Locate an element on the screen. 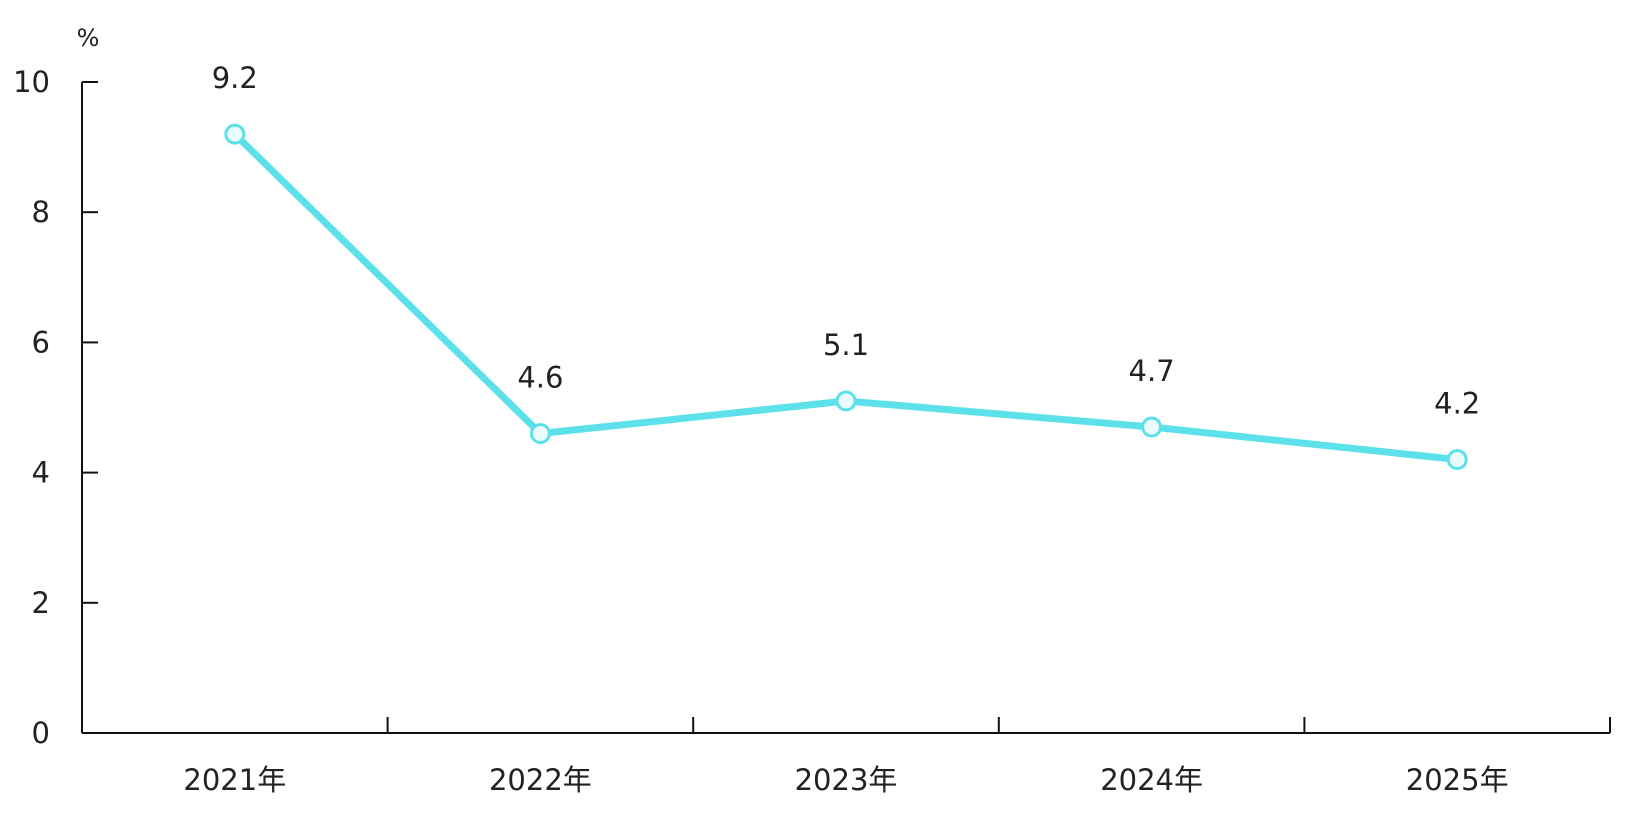  y-tick-label: 2 is located at coordinates (41, 603).